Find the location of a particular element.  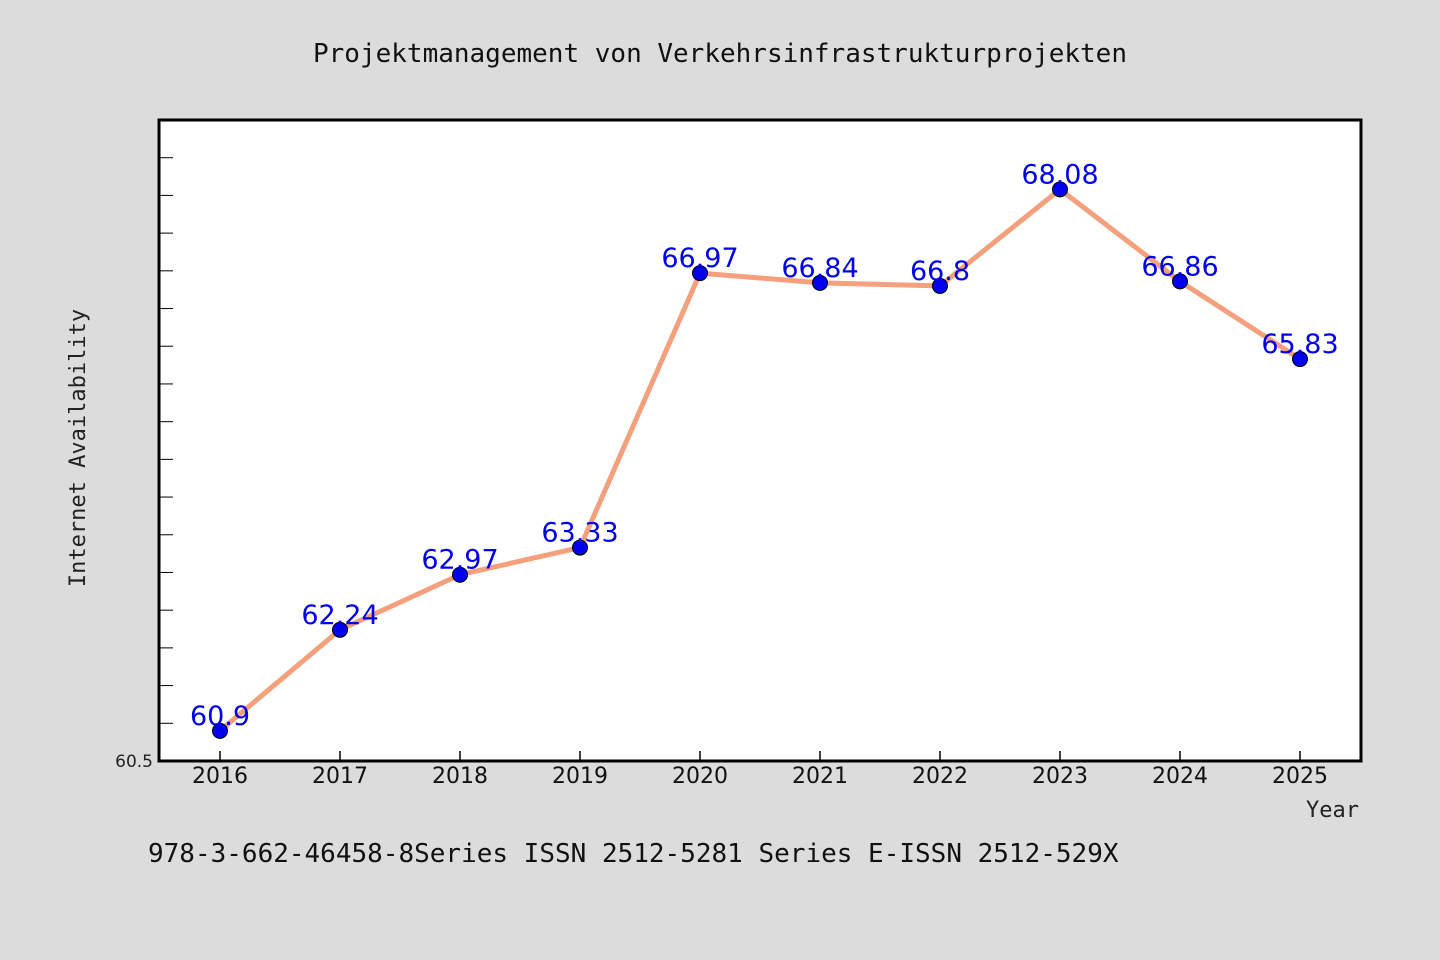

y-tick-label: 60.5 is located at coordinates (134, 762).